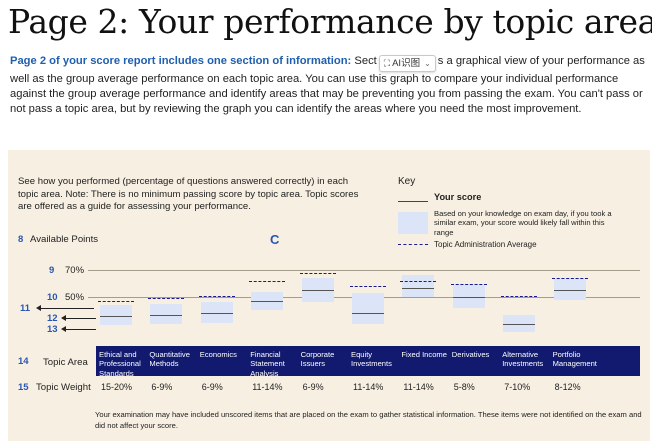 This screenshot has height=441, width=652. Describe the element at coordinates (413, 223) in the screenshot. I see `key-range-swatch` at that location.